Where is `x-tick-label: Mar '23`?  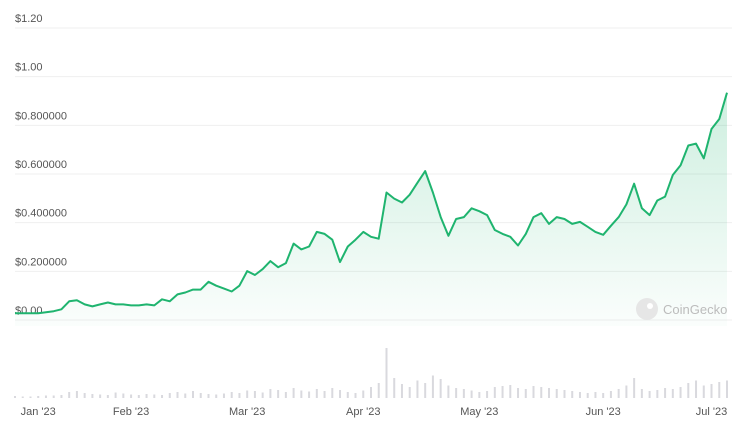
x-tick-label: Mar '23 is located at coordinates (247, 412).